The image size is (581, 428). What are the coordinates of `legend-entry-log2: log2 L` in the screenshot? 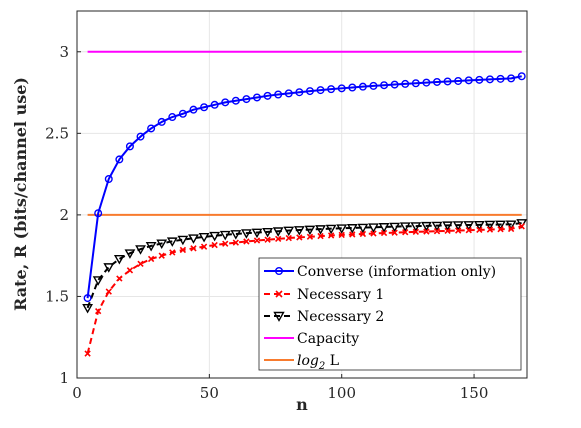 It's located at (301, 362).